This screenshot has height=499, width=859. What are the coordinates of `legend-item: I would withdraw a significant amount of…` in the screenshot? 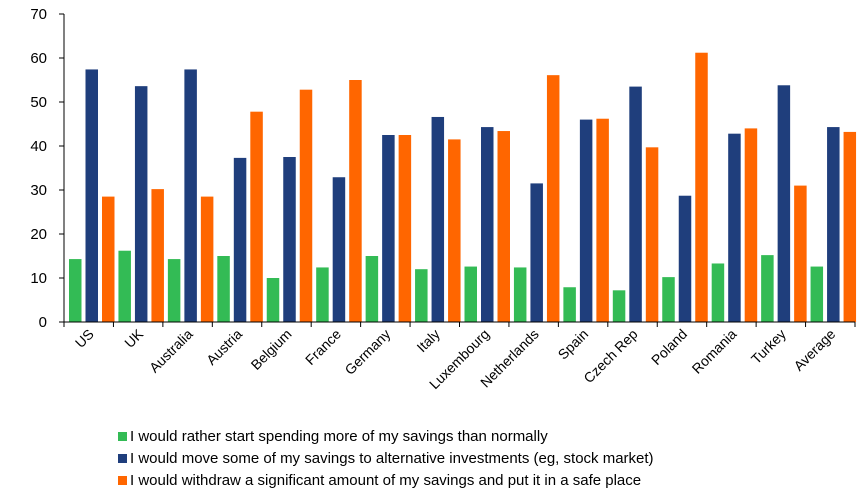 It's located at (386, 480).